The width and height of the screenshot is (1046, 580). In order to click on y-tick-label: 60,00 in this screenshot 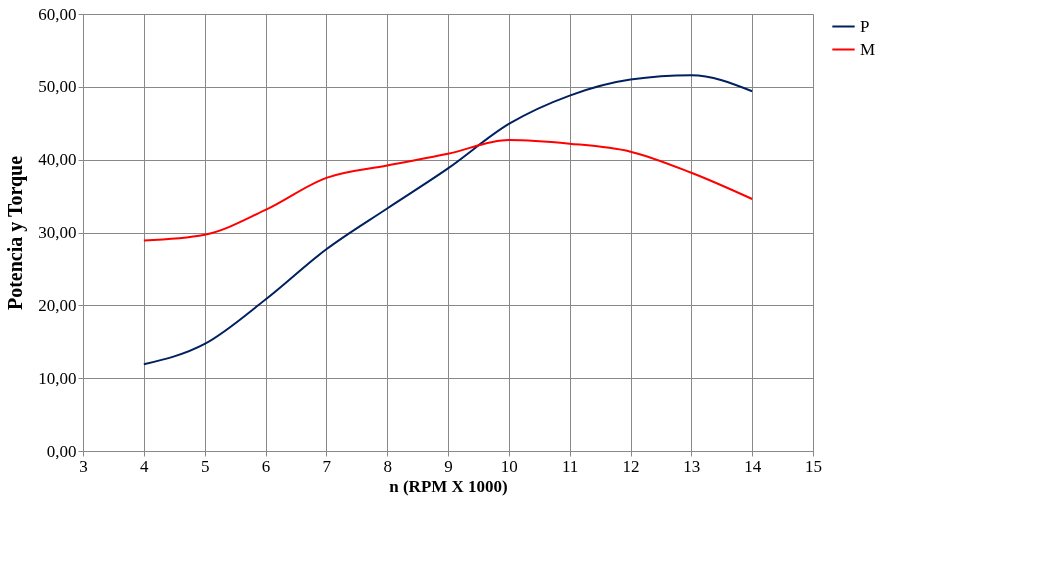, I will do `click(57, 14)`.